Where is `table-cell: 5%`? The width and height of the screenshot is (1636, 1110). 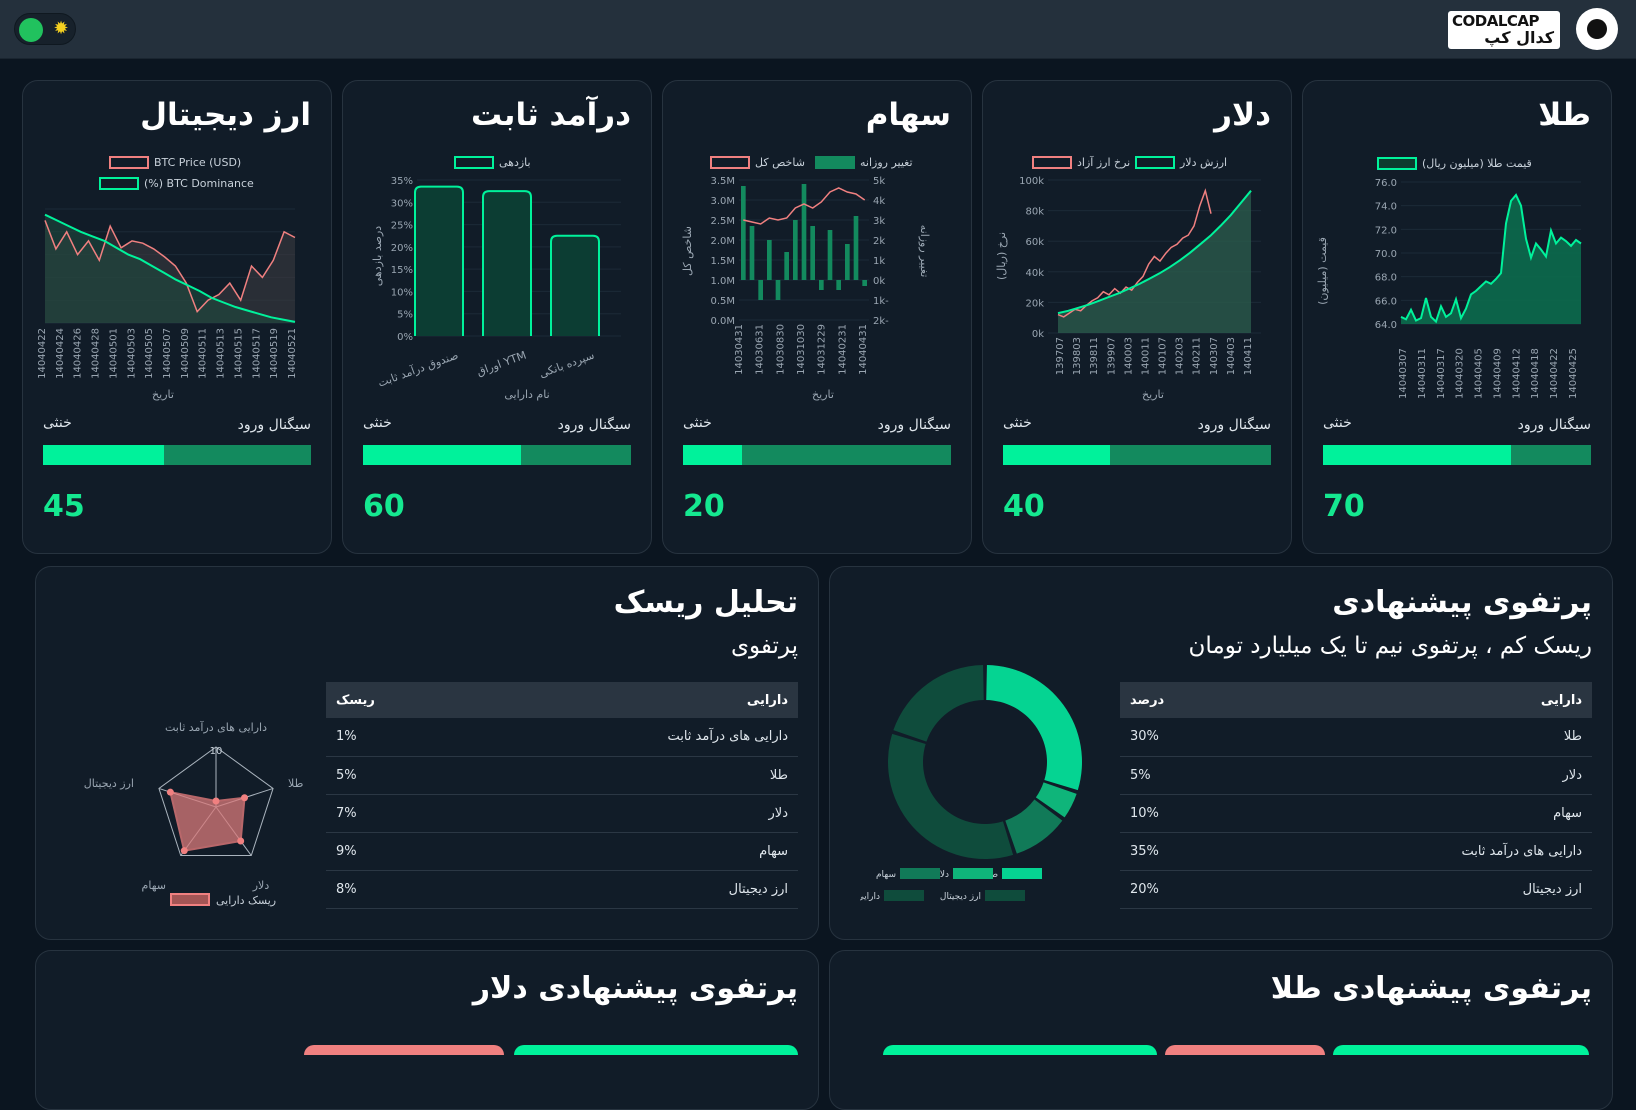
table-cell: 5% is located at coordinates (1190, 775).